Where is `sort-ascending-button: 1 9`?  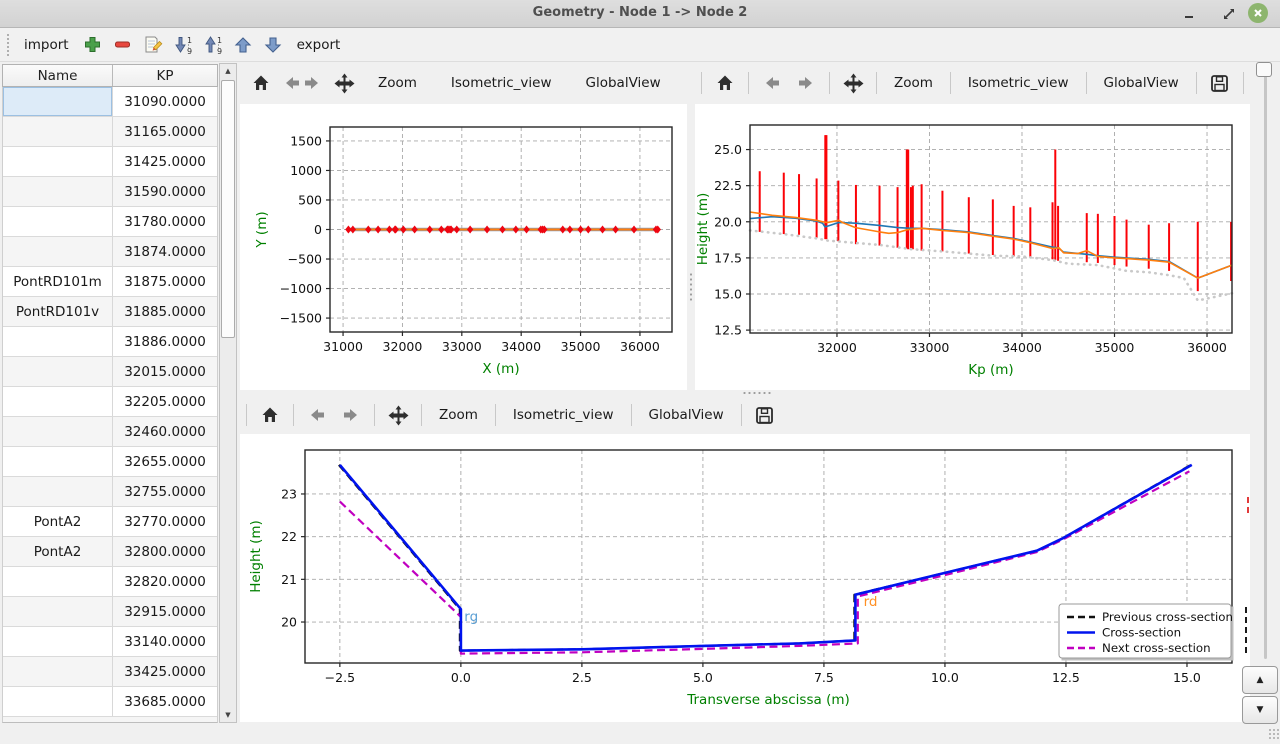
sort-ascending-button: 1 9 is located at coordinates (213, 45).